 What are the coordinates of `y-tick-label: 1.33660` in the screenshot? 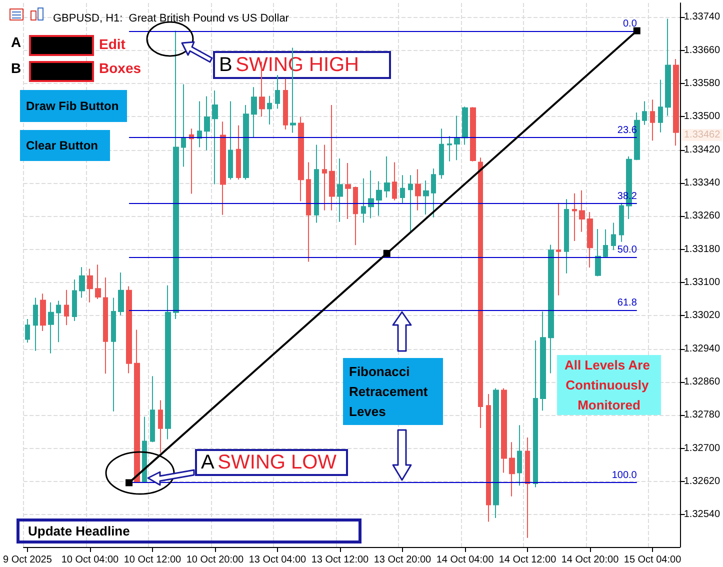 It's located at (702, 50).